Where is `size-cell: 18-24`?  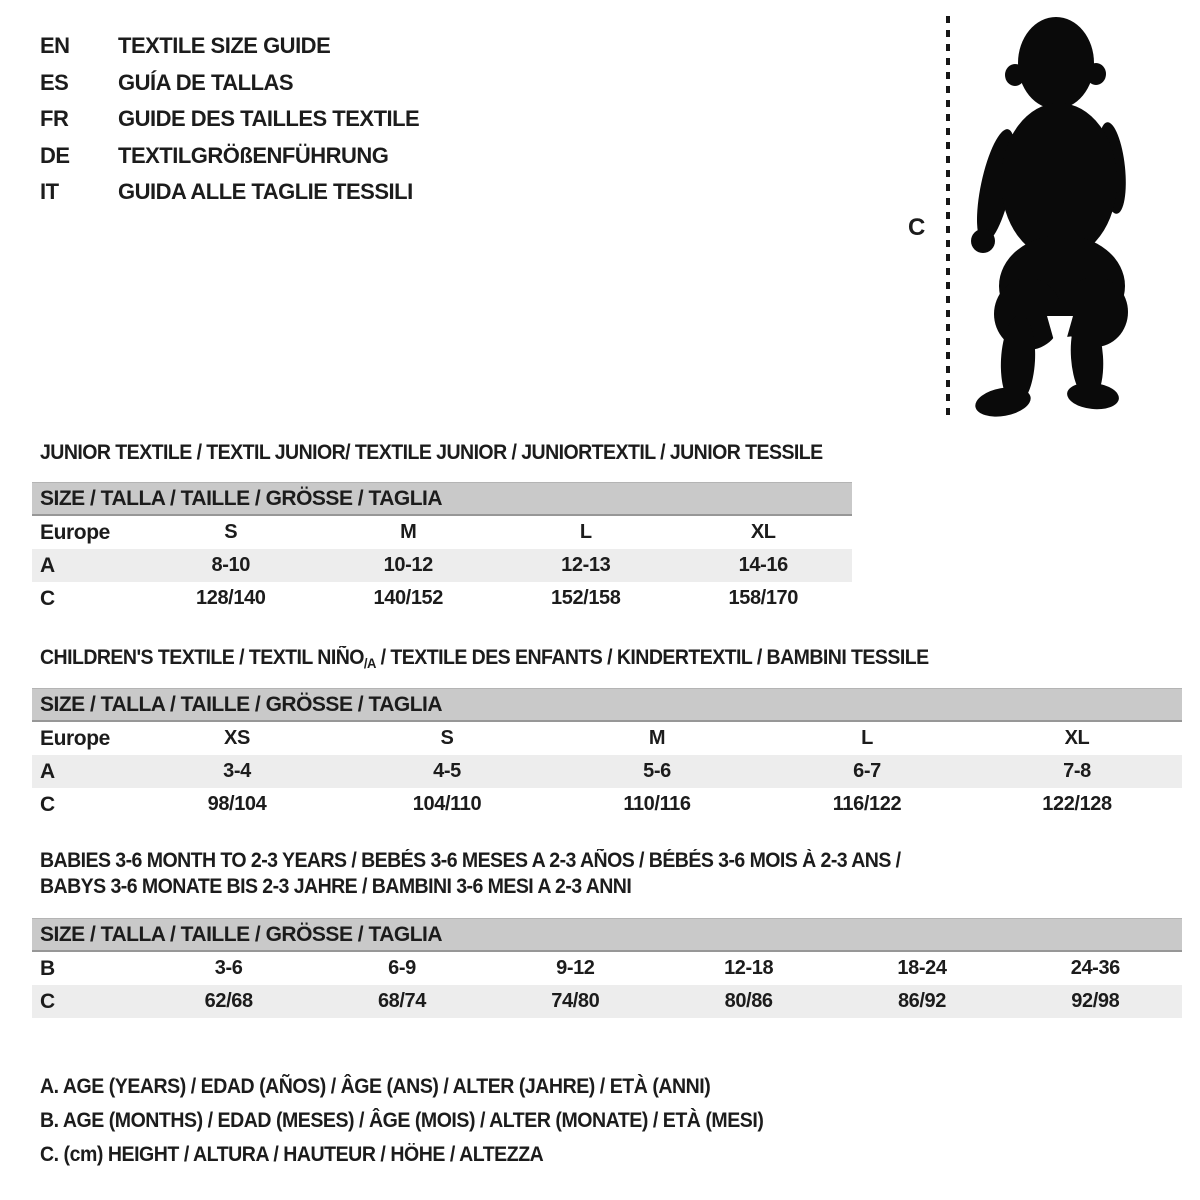 size-cell: 18-24 is located at coordinates (922, 968).